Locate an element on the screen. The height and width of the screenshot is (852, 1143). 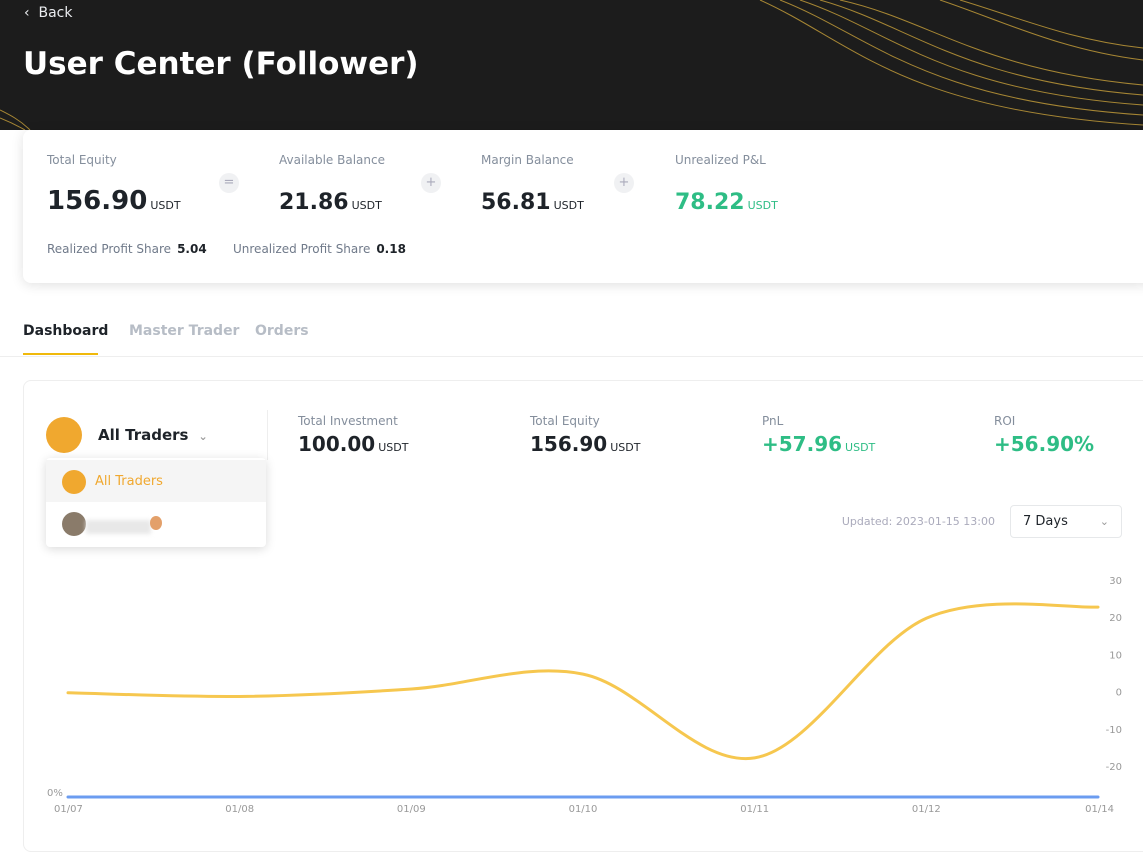
label: Available Balance is located at coordinates (332, 160).